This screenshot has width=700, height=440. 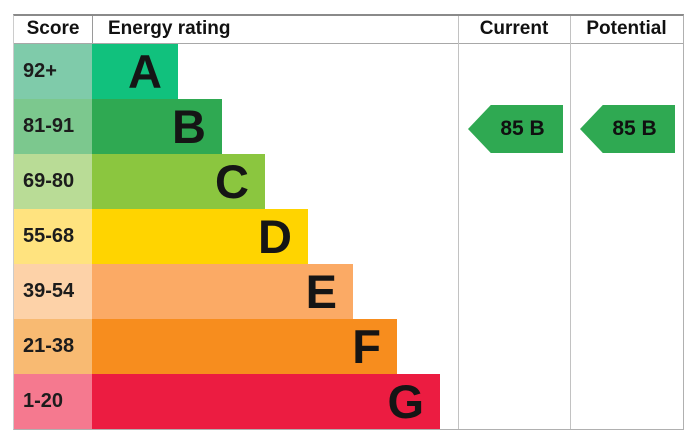 I want to click on current-column-divider, so click(x=458, y=222).